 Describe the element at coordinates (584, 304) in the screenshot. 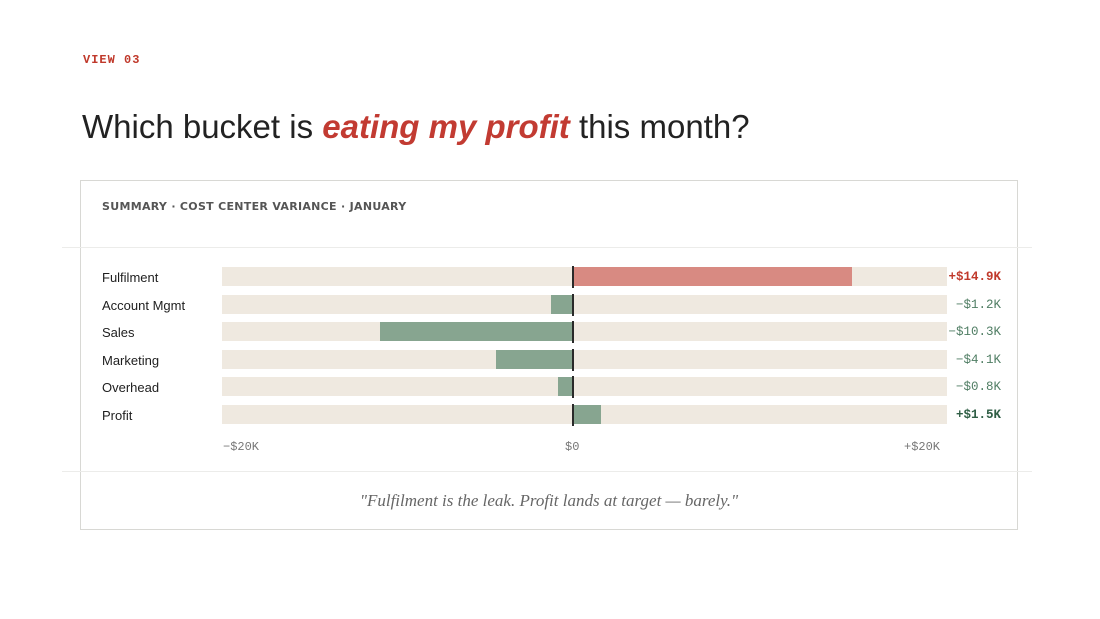

I see `bar-track-account-mgmt` at that location.